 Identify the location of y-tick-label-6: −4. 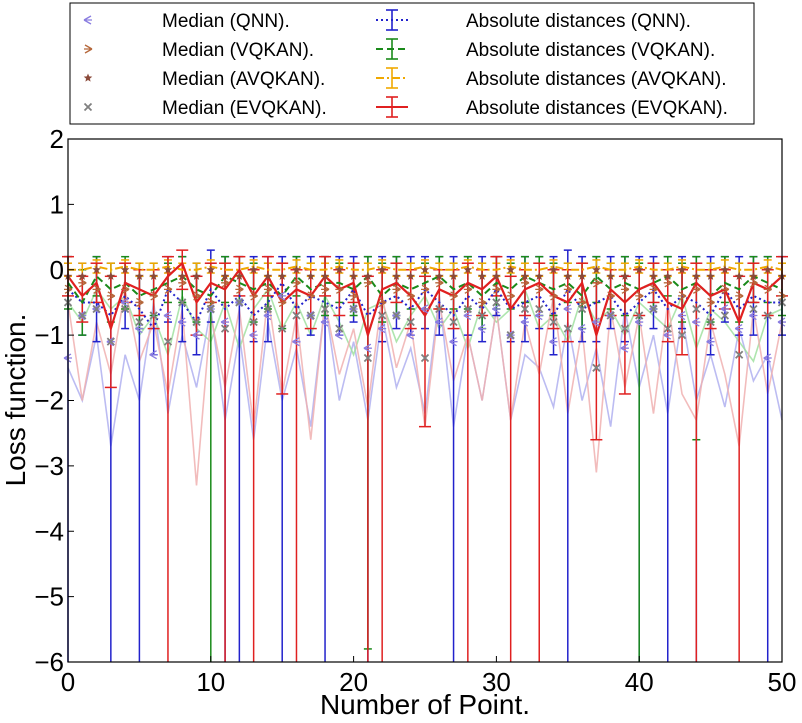
(49, 531).